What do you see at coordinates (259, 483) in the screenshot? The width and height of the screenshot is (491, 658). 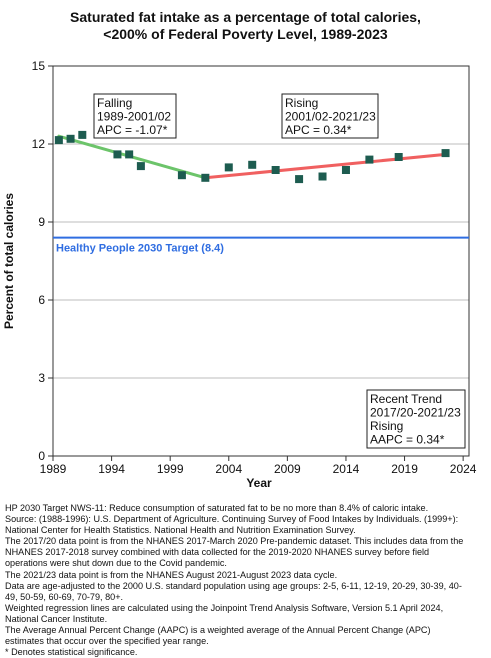 I see `x-axis-title: Year` at bounding box center [259, 483].